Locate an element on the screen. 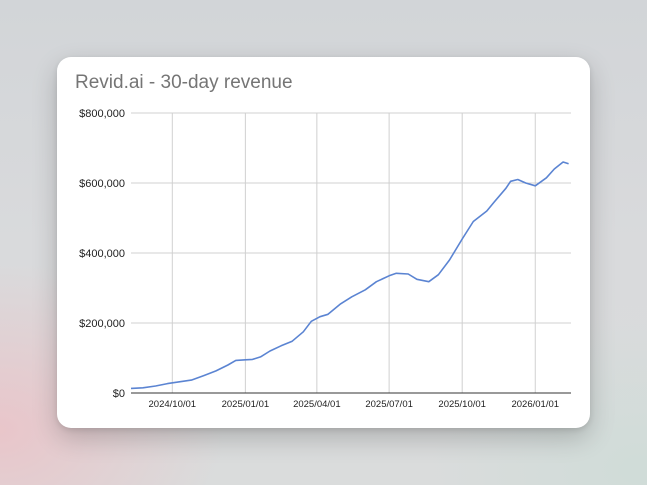 The height and width of the screenshot is (485, 647). x-tick-label: 2025/04/01 is located at coordinates (317, 404).